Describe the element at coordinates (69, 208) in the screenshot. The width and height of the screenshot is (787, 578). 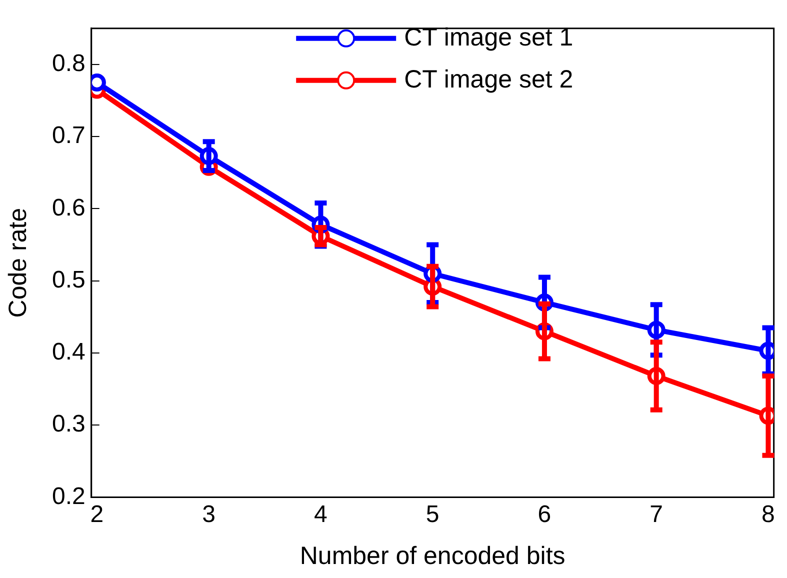
I see `y-tick-label: 0.6` at that location.